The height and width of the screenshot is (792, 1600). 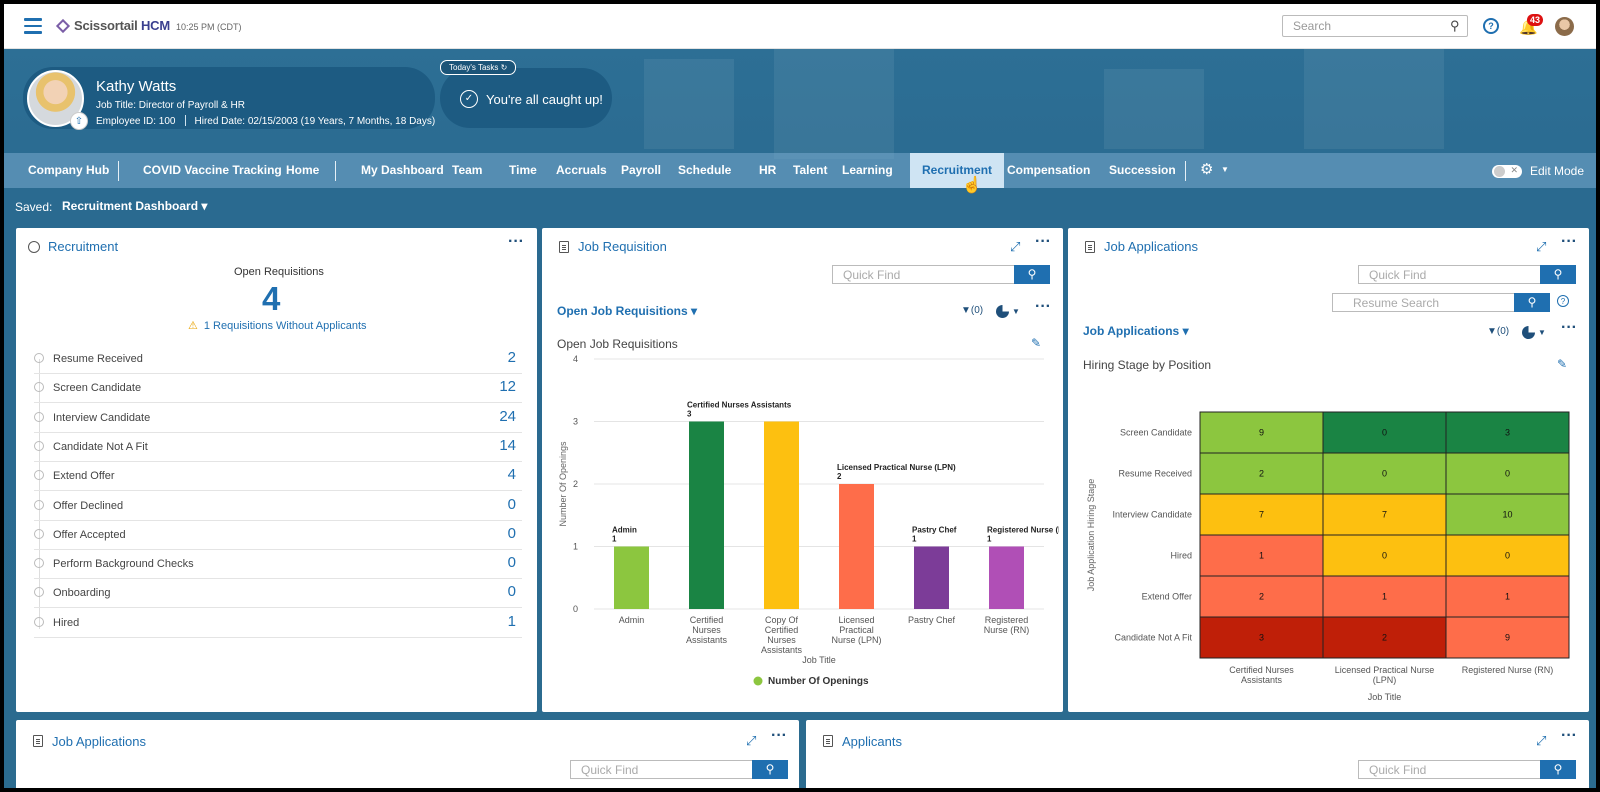 What do you see at coordinates (507, 416) in the screenshot?
I see `stage-count: 24` at bounding box center [507, 416].